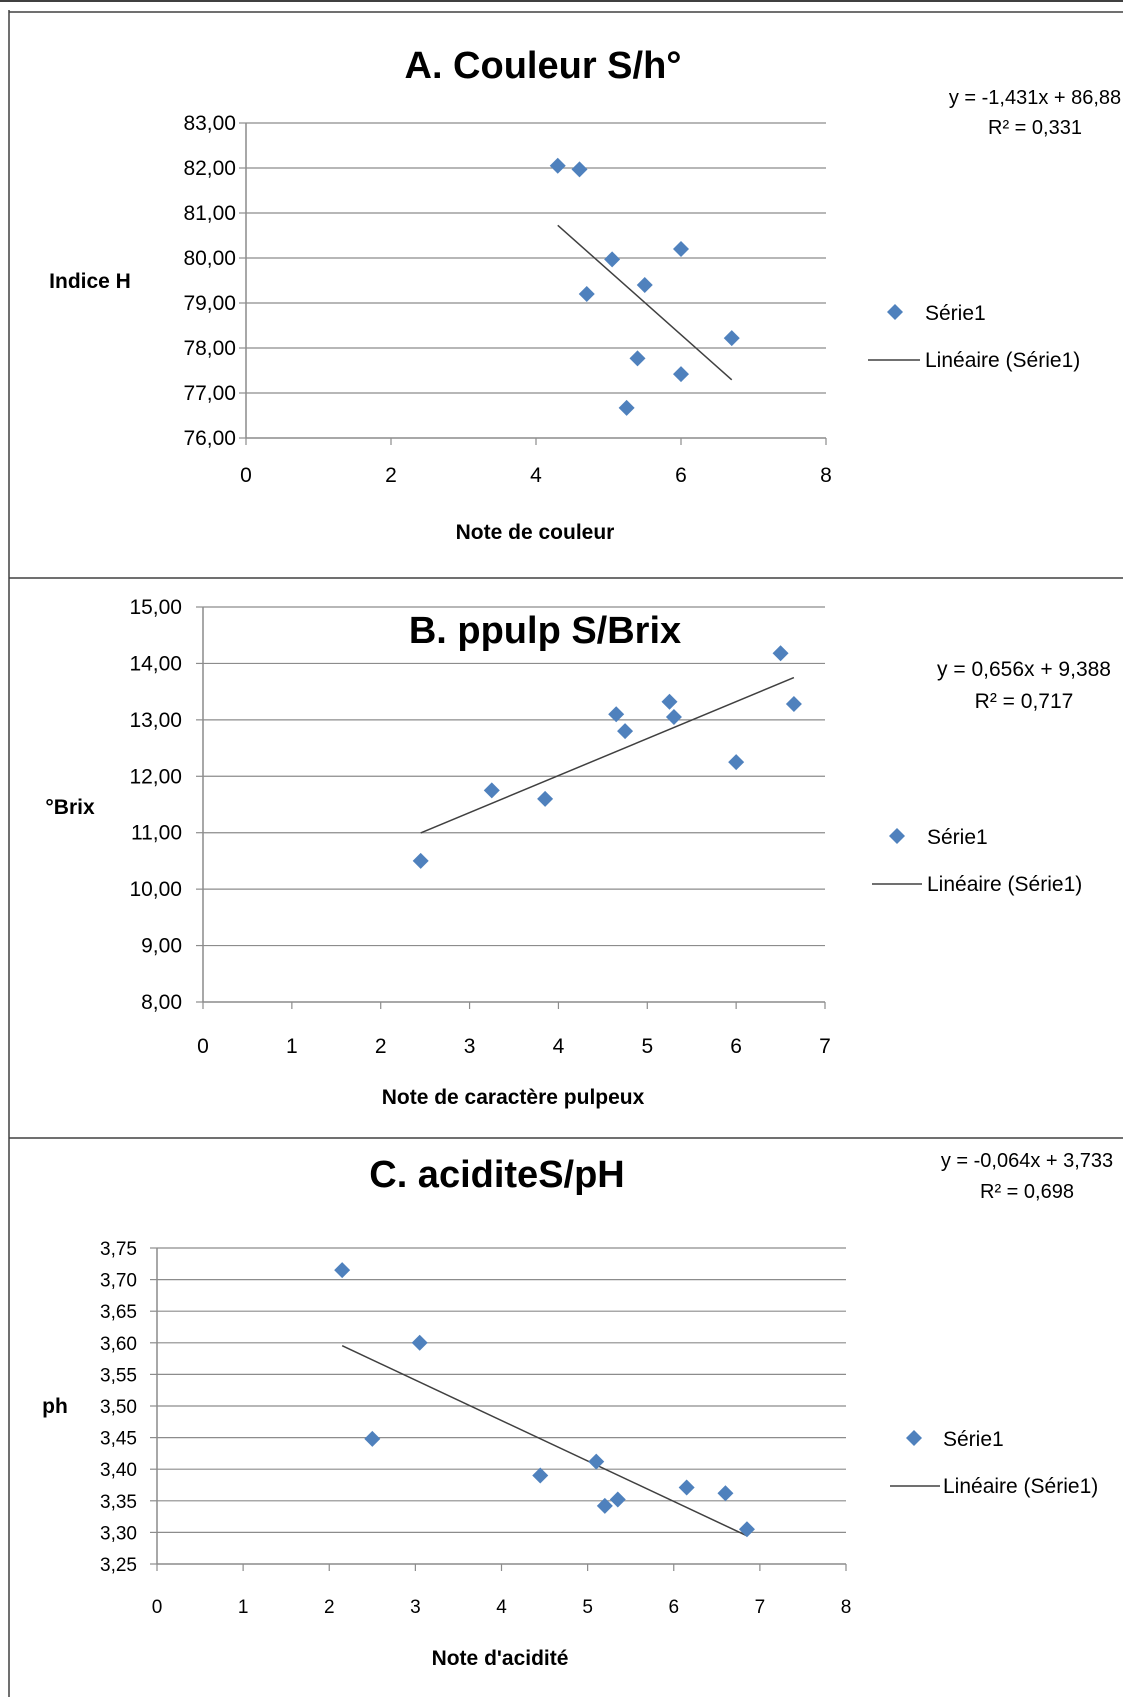  Describe the element at coordinates (1024, 701) in the screenshot. I see `chart-b-r2: R² = 0,717` at that location.